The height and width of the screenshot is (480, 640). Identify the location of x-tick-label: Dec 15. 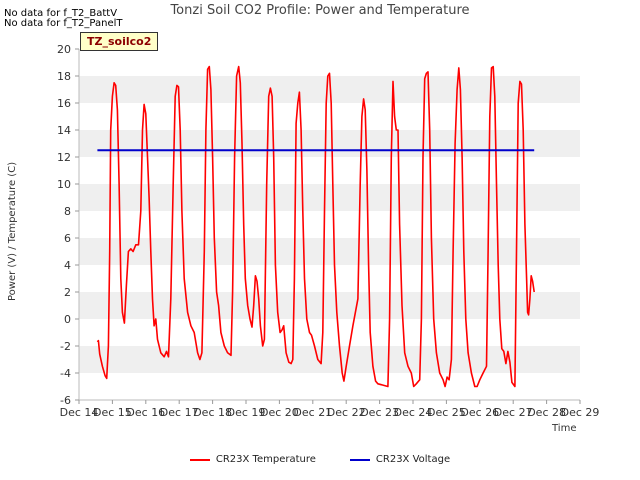
(112, 412).